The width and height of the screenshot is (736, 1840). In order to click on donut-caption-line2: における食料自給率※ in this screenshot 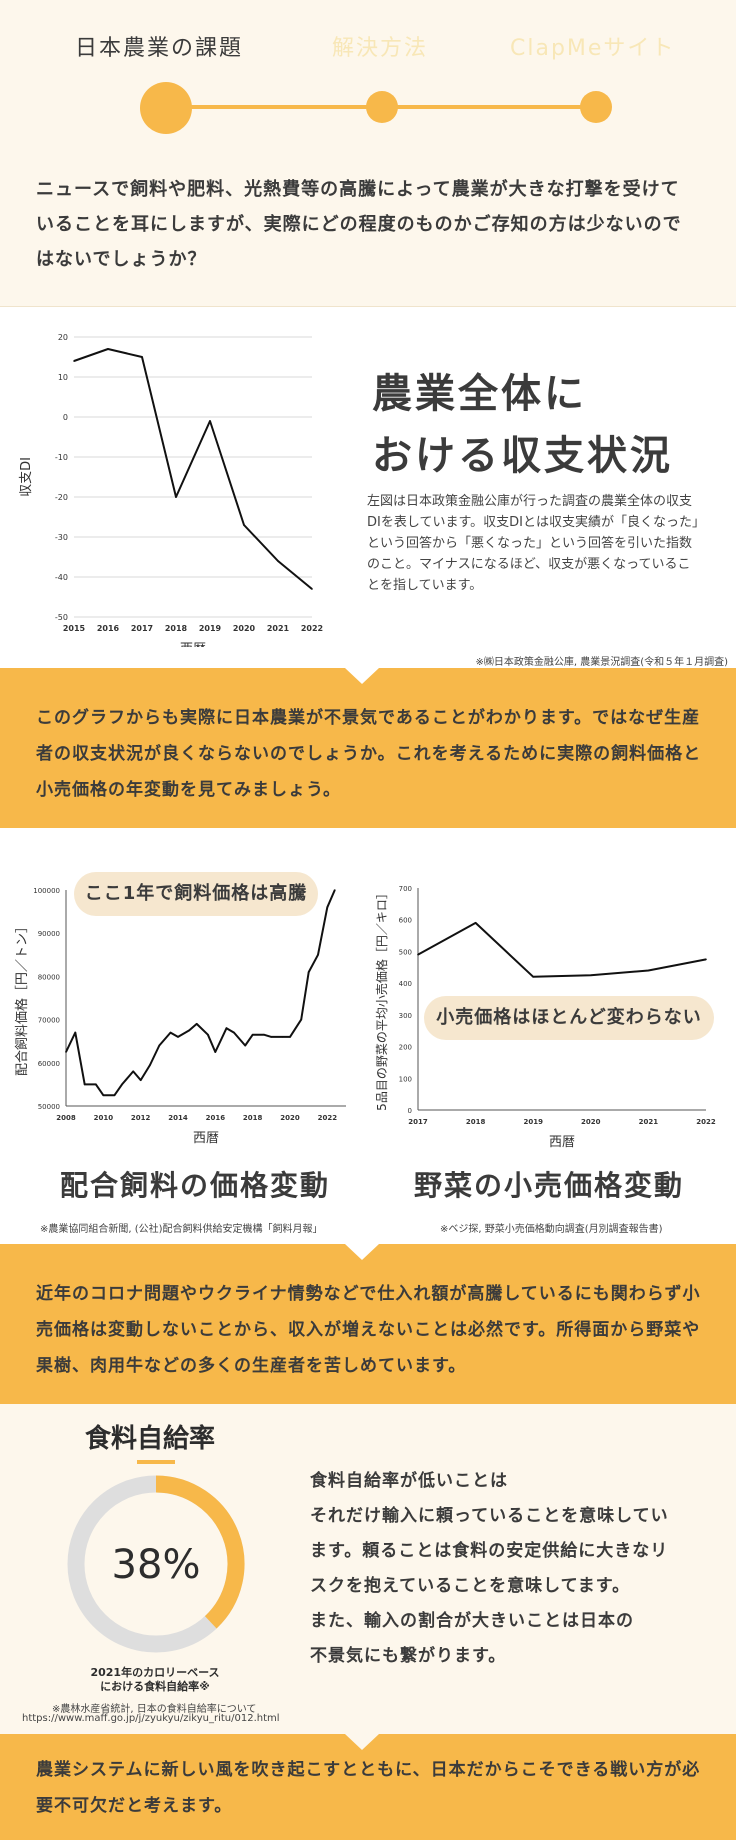, I will do `click(155, 1686)`.